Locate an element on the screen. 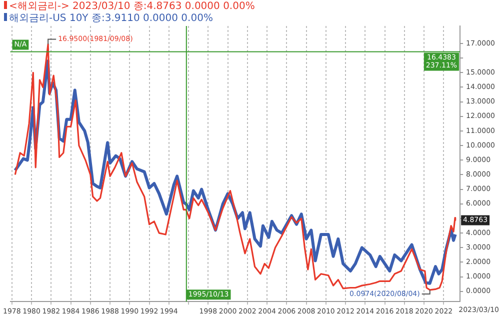  legend-label: 해외금리-US 10Y 종:3.9110 0.0000 0.00% is located at coordinates (111, 19).